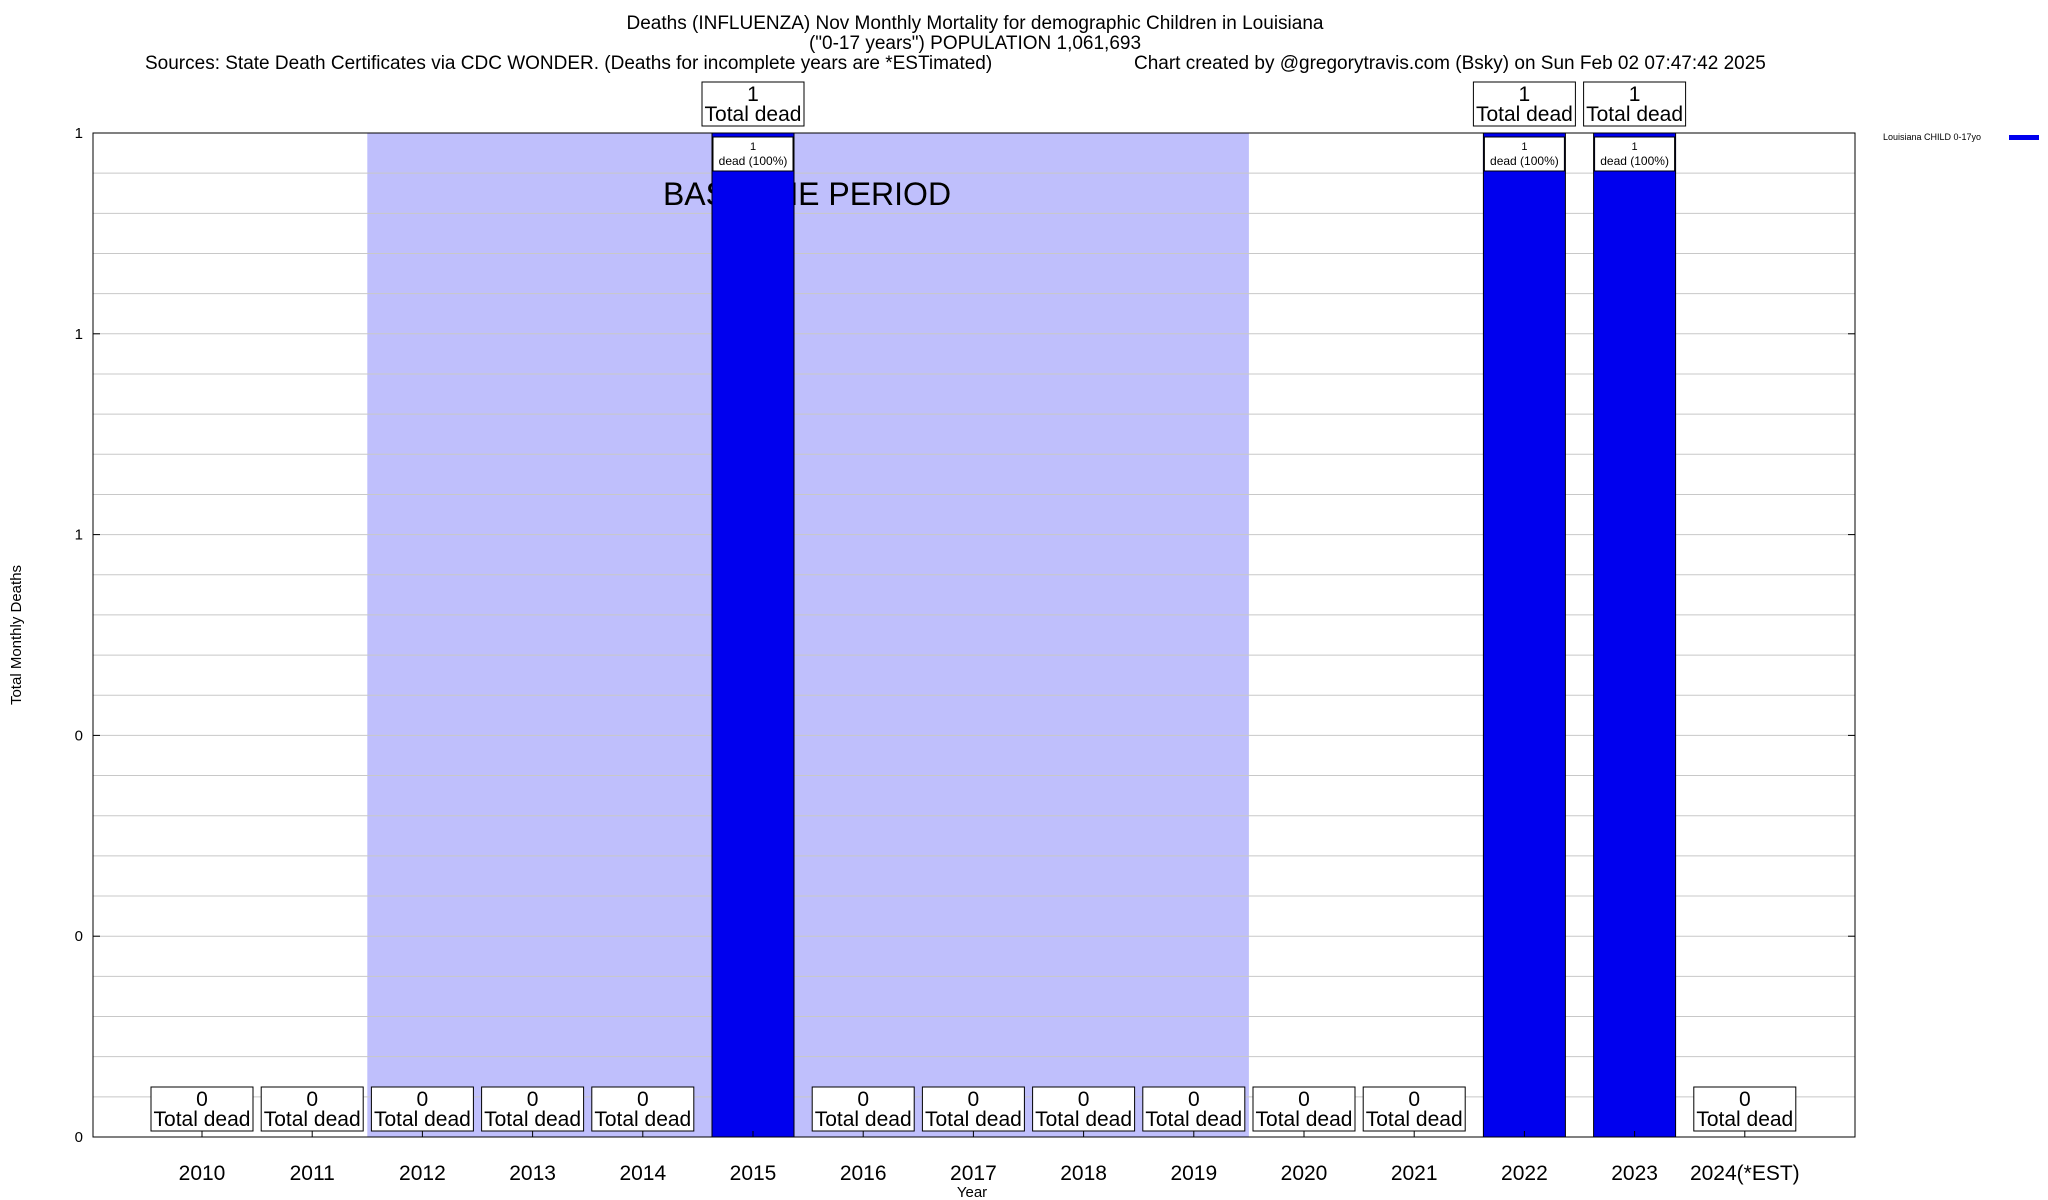 This screenshot has height=1200, width=2048. What do you see at coordinates (807, 194) in the screenshot?
I see `baseline-period-label: BASELINE PERIOD` at bounding box center [807, 194].